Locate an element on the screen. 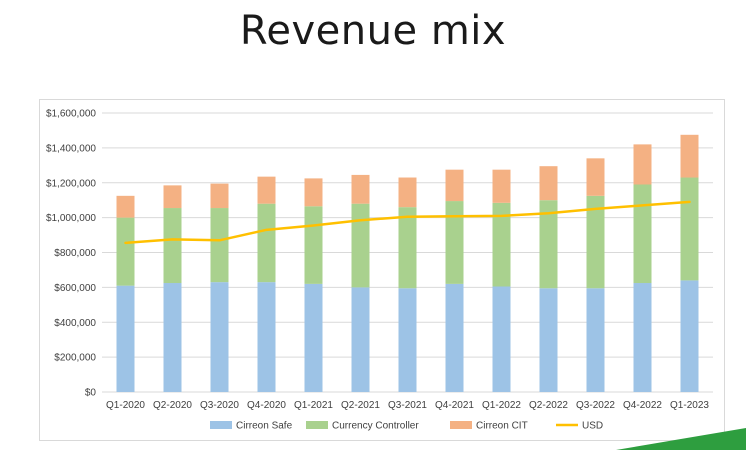 The height and width of the screenshot is (450, 746). x-tick-label: Q3-2022 is located at coordinates (595, 405).